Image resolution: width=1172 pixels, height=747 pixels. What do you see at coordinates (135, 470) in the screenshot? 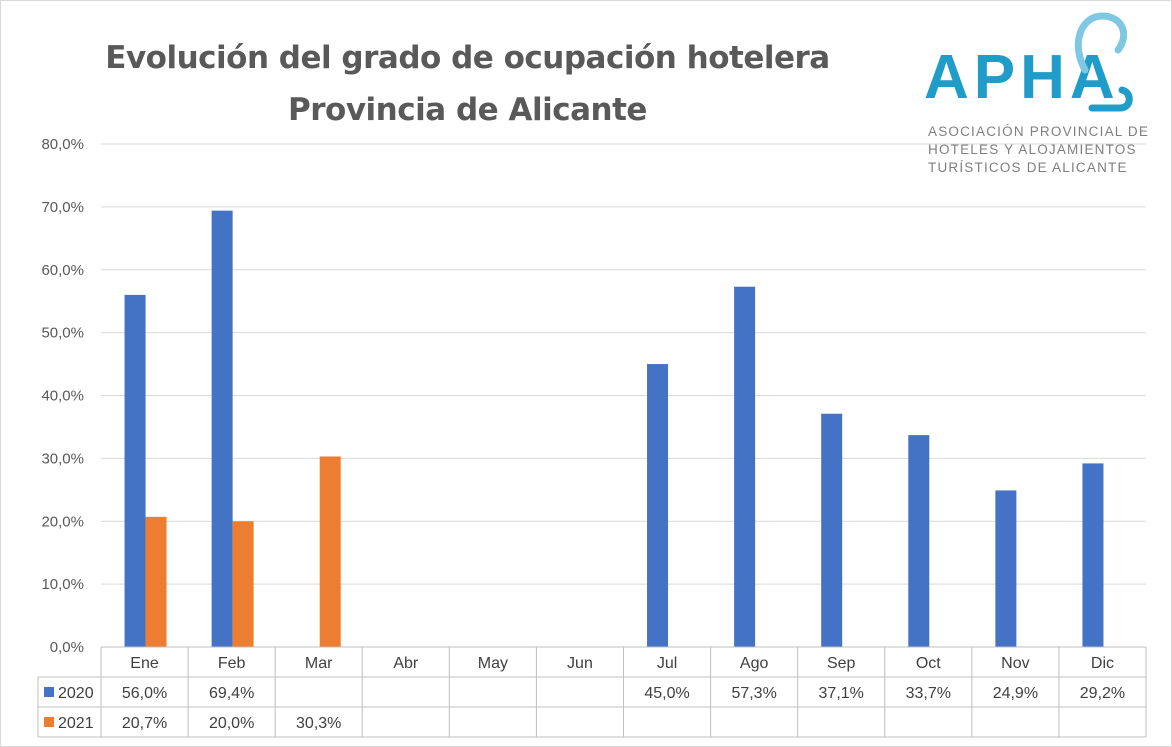
I see `bar-2020-Ene` at bounding box center [135, 470].